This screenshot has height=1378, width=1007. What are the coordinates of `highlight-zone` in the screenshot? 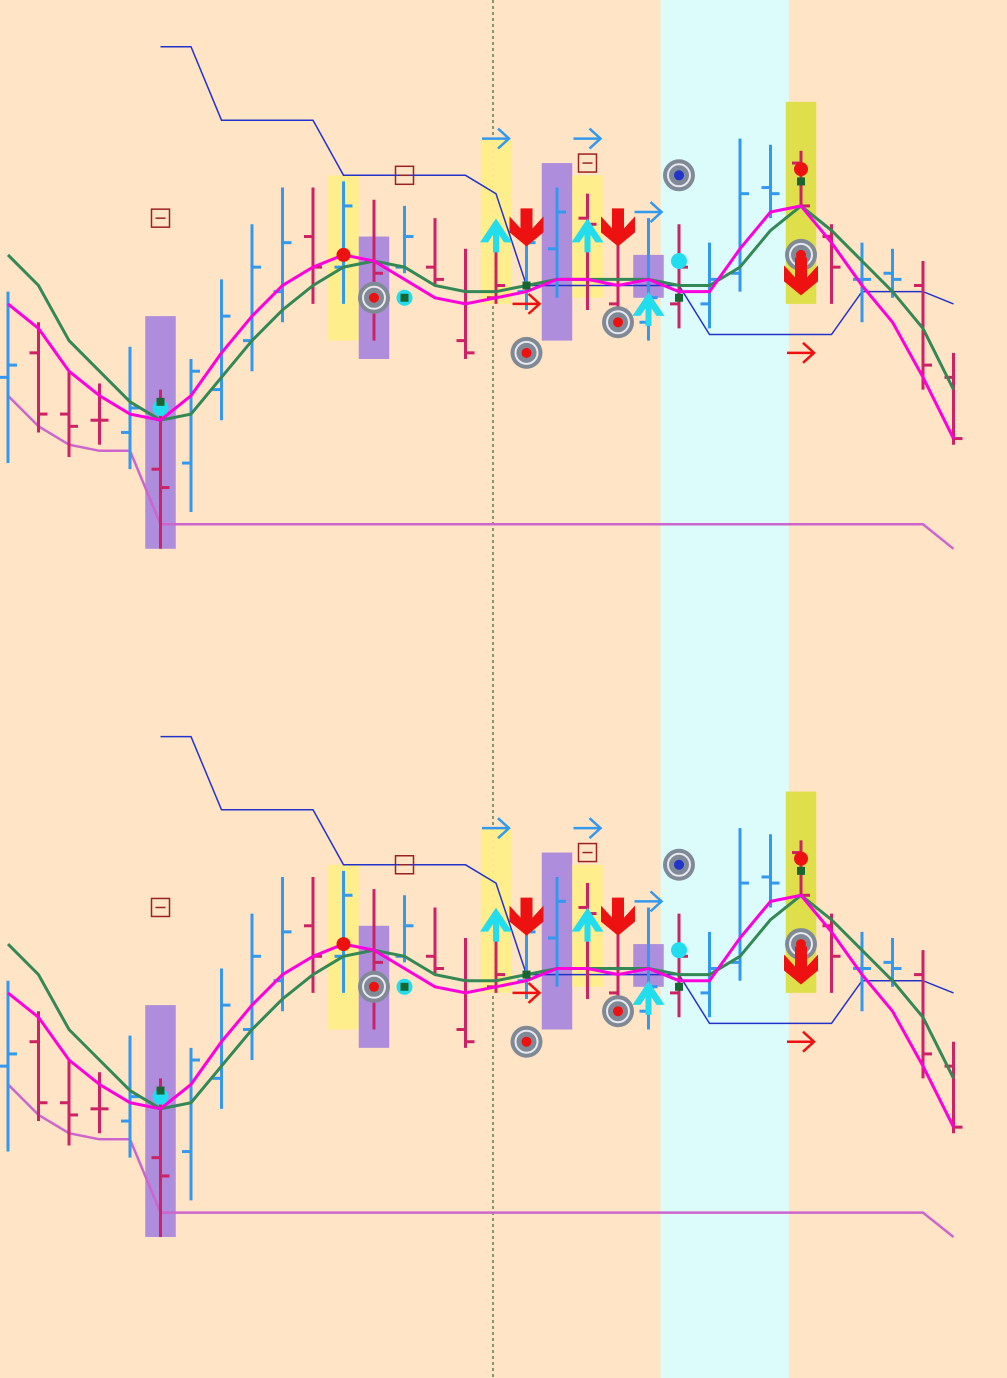 It's located at (724, 689).